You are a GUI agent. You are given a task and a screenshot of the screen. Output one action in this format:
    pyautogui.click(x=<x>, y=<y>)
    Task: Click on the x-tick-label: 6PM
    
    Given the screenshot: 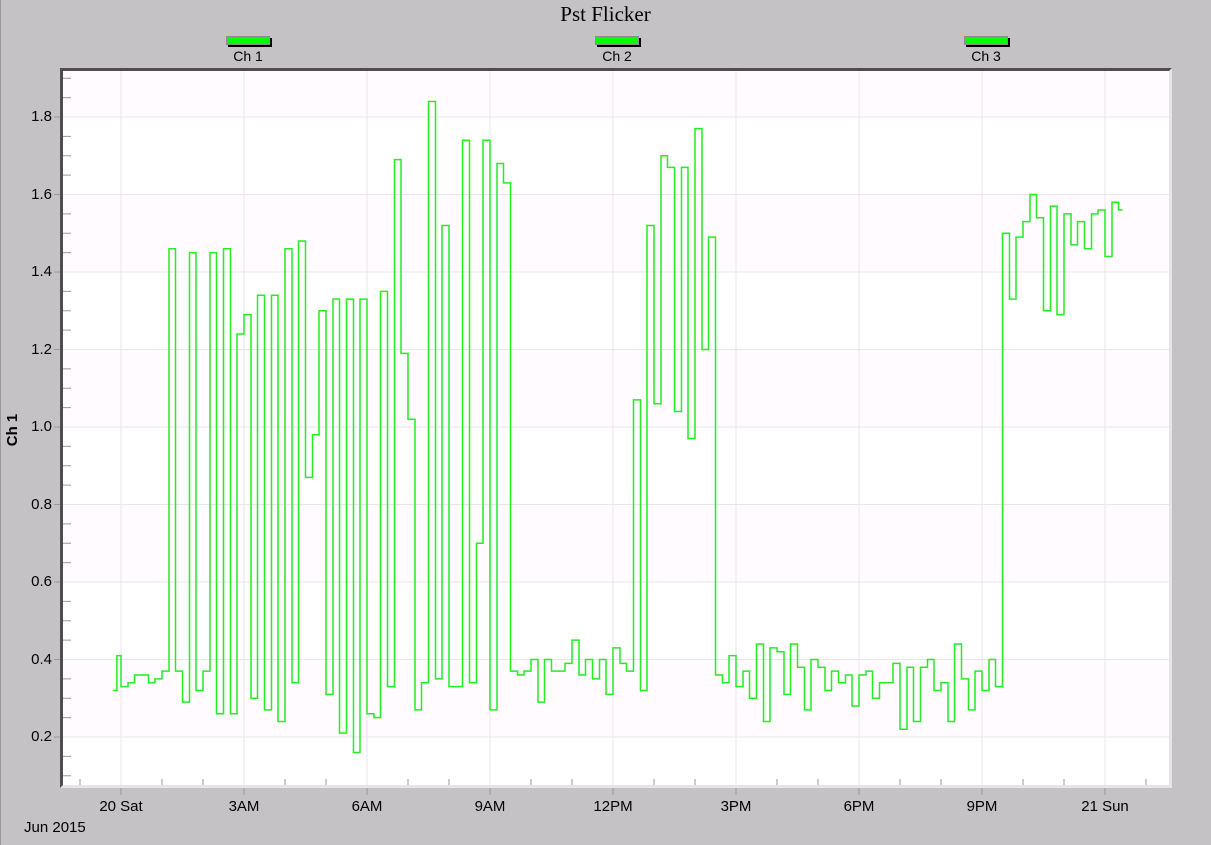 What is the action you would take?
    pyautogui.click(x=859, y=806)
    